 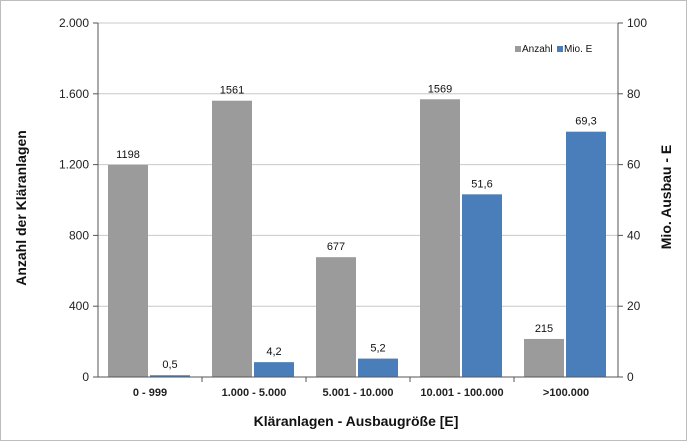 I want to click on data-label-anzahl: 677, so click(x=336, y=247).